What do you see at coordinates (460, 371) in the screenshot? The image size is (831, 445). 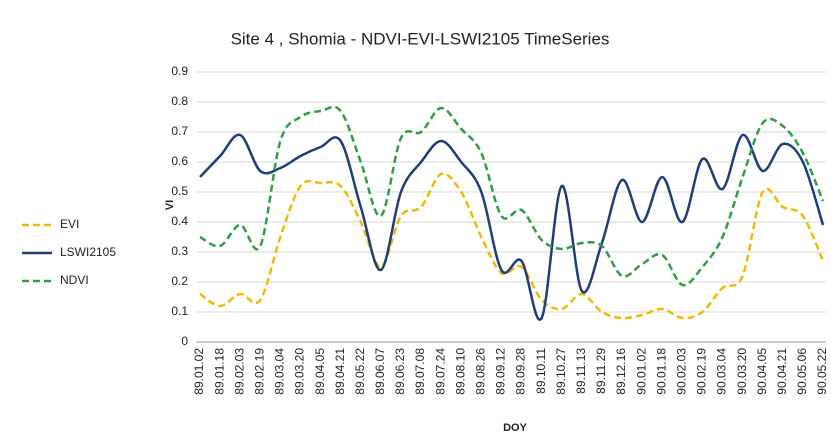 I see `x-tick-label: 89.08.10` at bounding box center [460, 371].